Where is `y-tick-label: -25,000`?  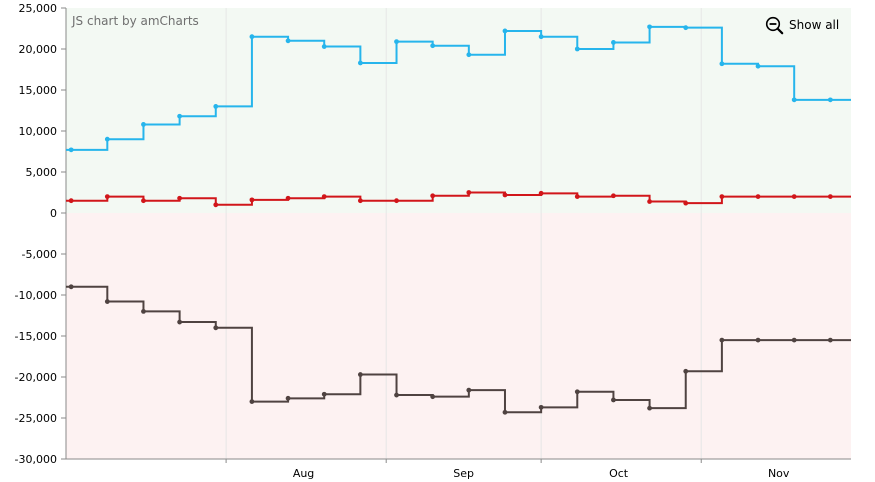 y-tick-label: -25,000 is located at coordinates (36, 418).